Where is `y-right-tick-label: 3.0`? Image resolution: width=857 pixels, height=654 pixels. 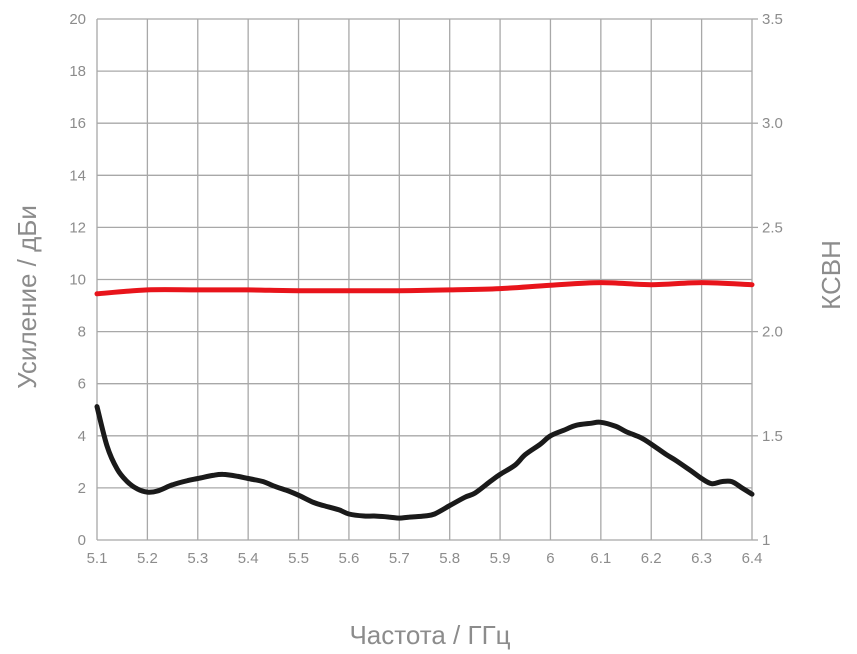
y-right-tick-label: 3.0 is located at coordinates (772, 123).